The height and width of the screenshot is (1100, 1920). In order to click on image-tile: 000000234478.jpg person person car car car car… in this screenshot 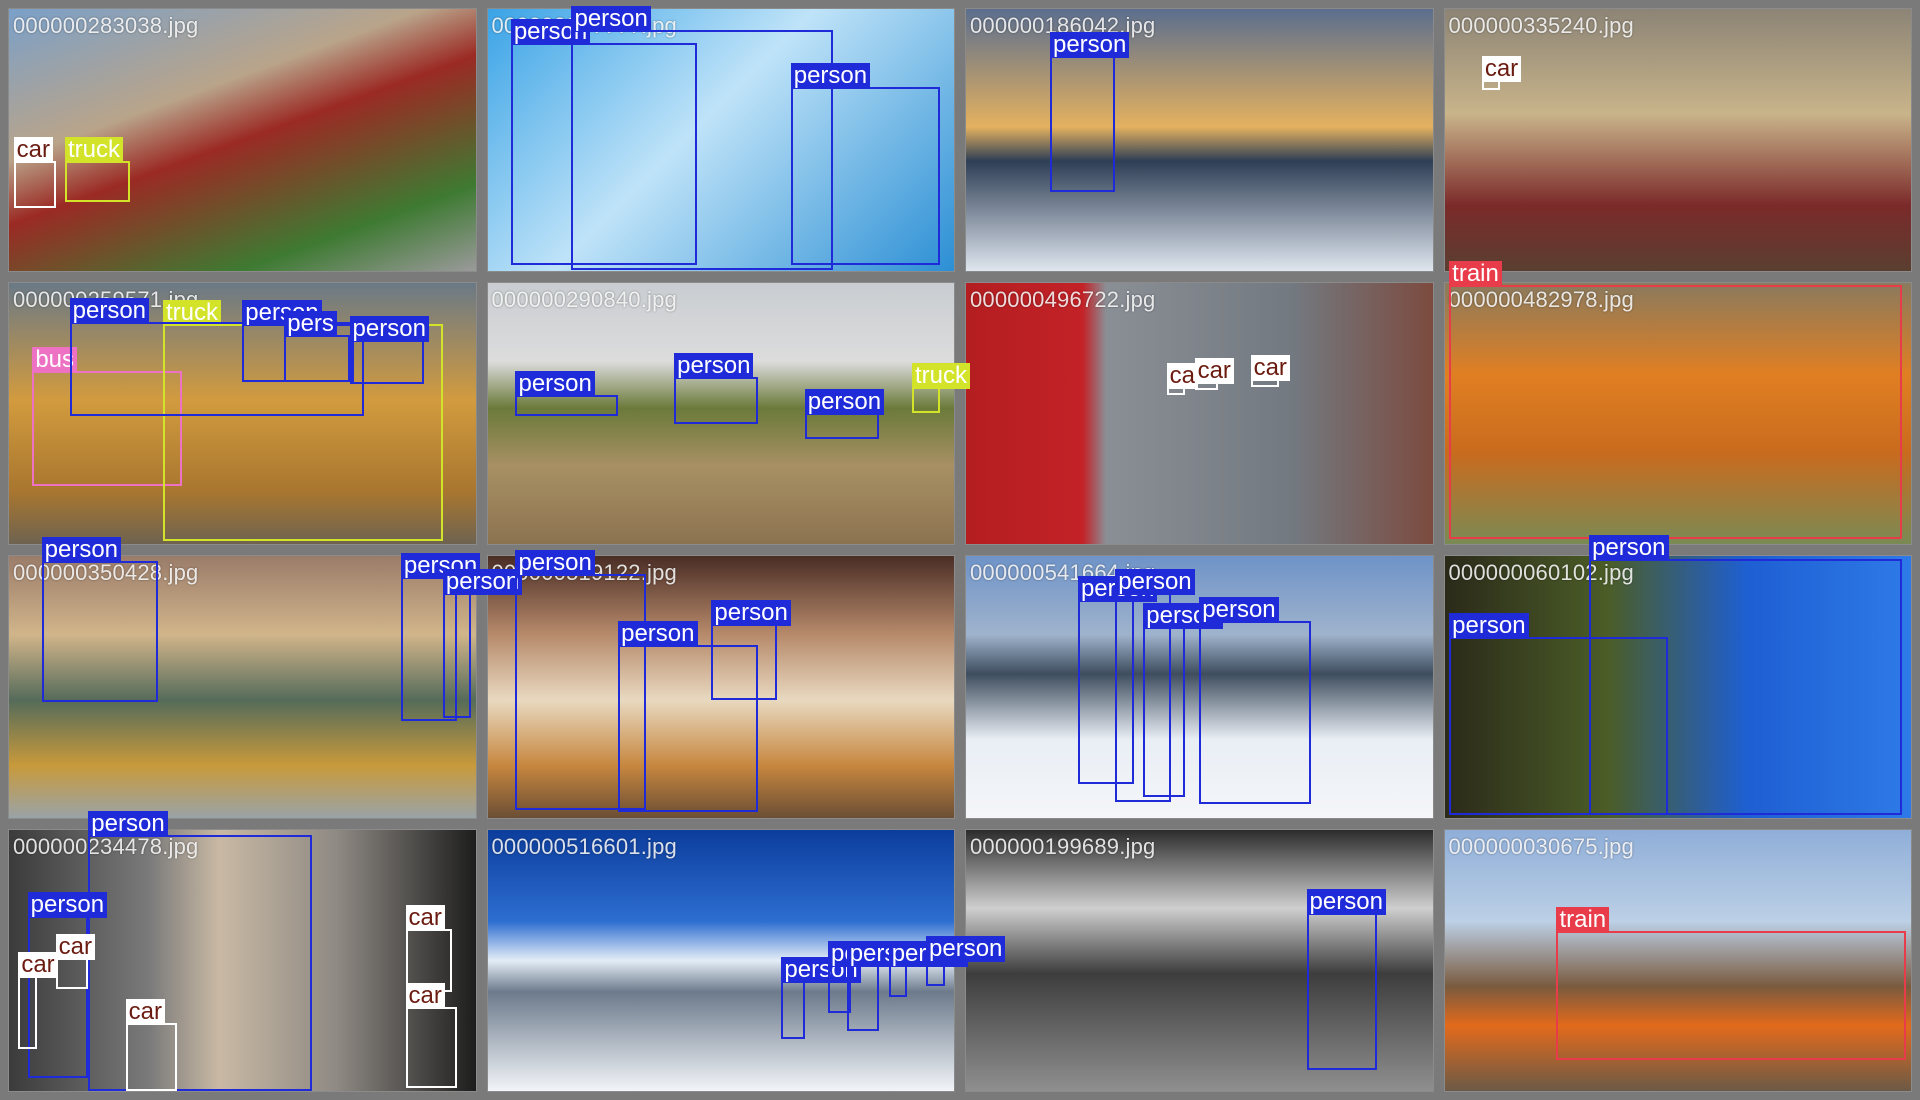, I will do `click(242, 951)`.